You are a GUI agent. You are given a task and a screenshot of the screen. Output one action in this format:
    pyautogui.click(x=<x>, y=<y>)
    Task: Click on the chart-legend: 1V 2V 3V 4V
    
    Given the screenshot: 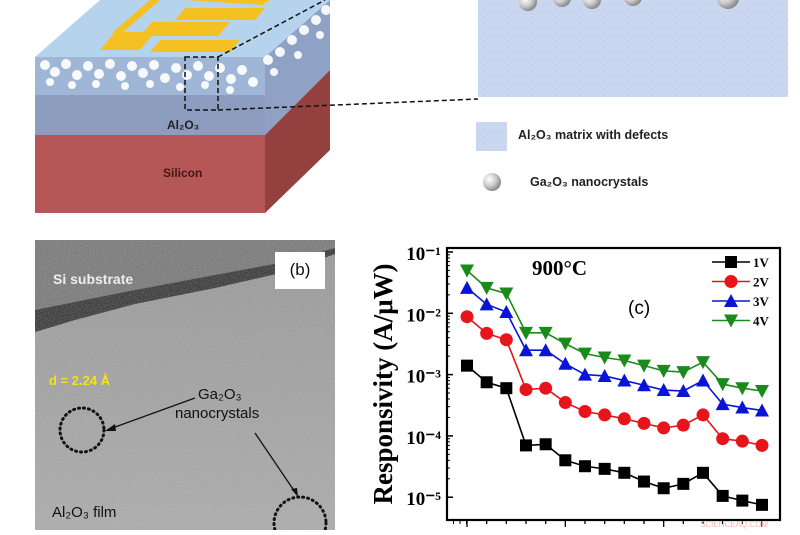 What is the action you would take?
    pyautogui.click(x=741, y=292)
    